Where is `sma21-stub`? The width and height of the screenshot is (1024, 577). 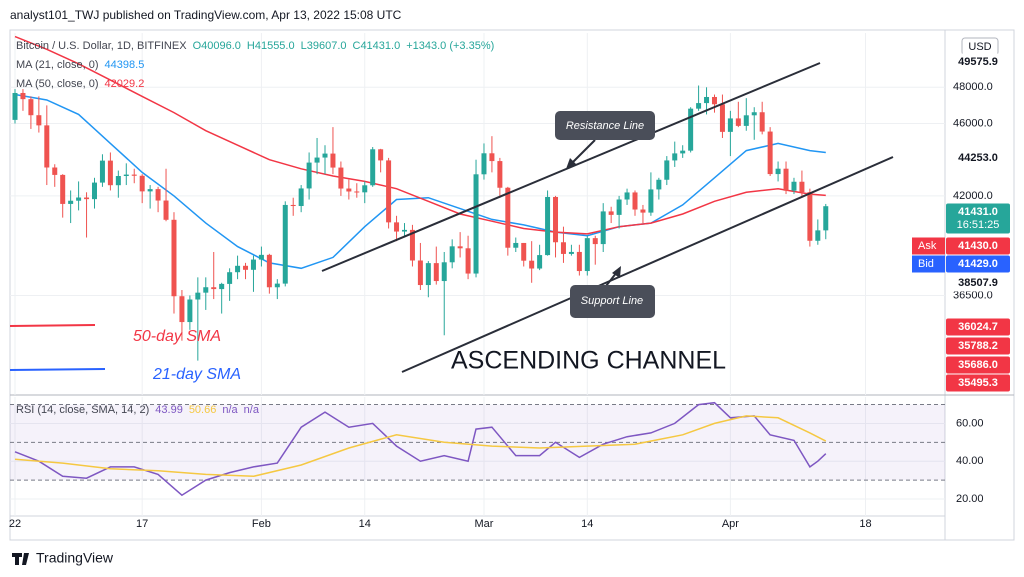 sma21-stub is located at coordinates (57, 369).